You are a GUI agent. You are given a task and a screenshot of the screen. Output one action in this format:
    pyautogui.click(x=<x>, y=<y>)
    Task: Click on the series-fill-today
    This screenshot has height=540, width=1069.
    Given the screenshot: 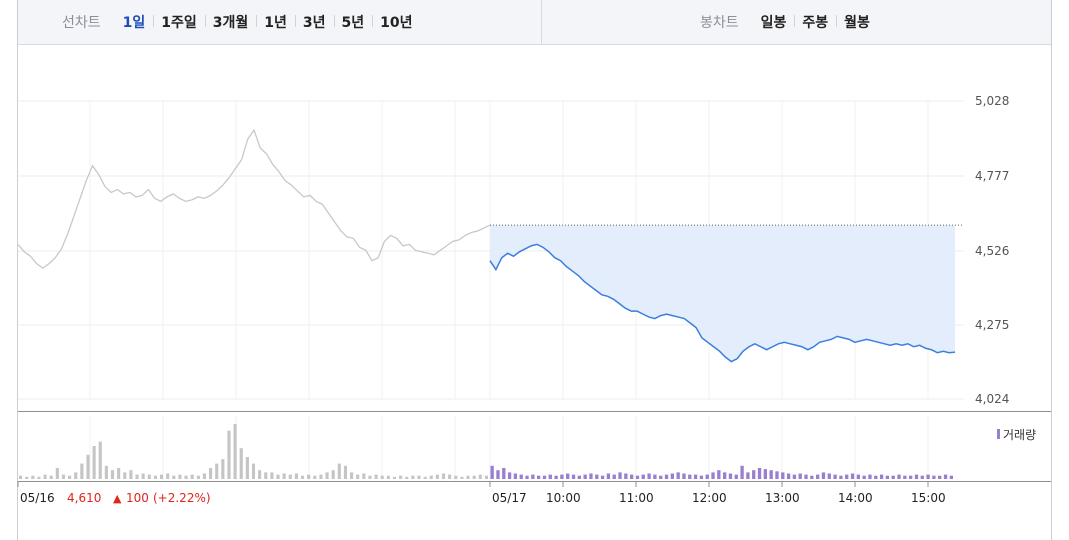 What is the action you would take?
    pyautogui.click(x=722, y=293)
    